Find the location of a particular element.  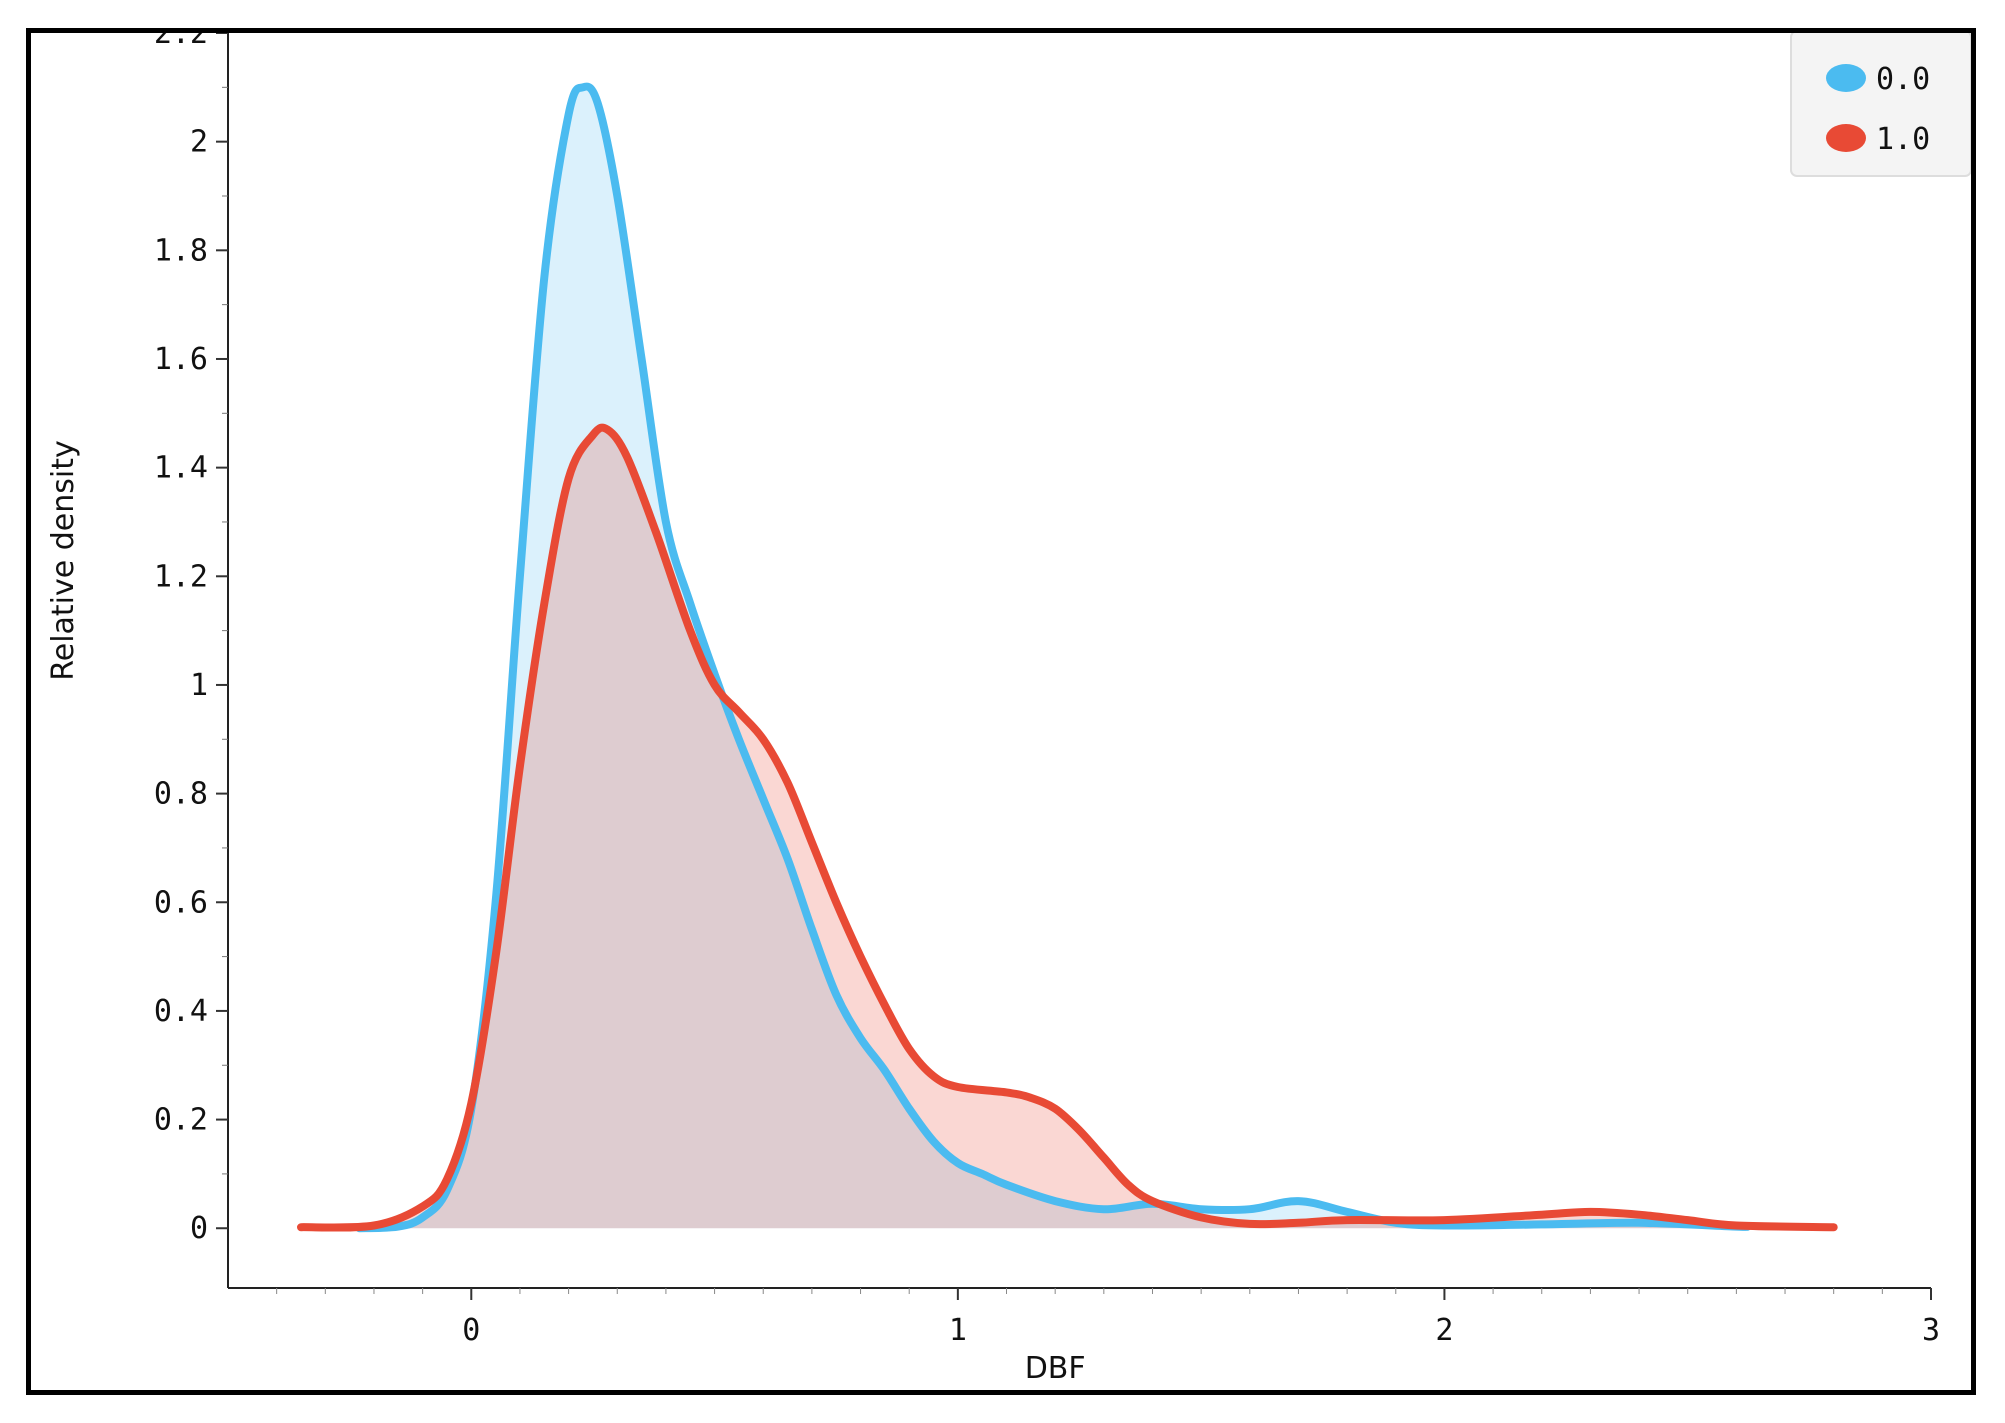

y-tick-label: 1.2 is located at coordinates (181, 576).